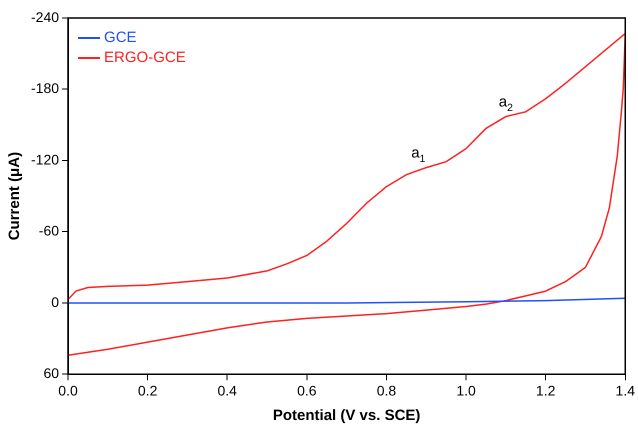  What do you see at coordinates (145, 57) in the screenshot?
I see `legend-label: ERGO-GCE` at bounding box center [145, 57].